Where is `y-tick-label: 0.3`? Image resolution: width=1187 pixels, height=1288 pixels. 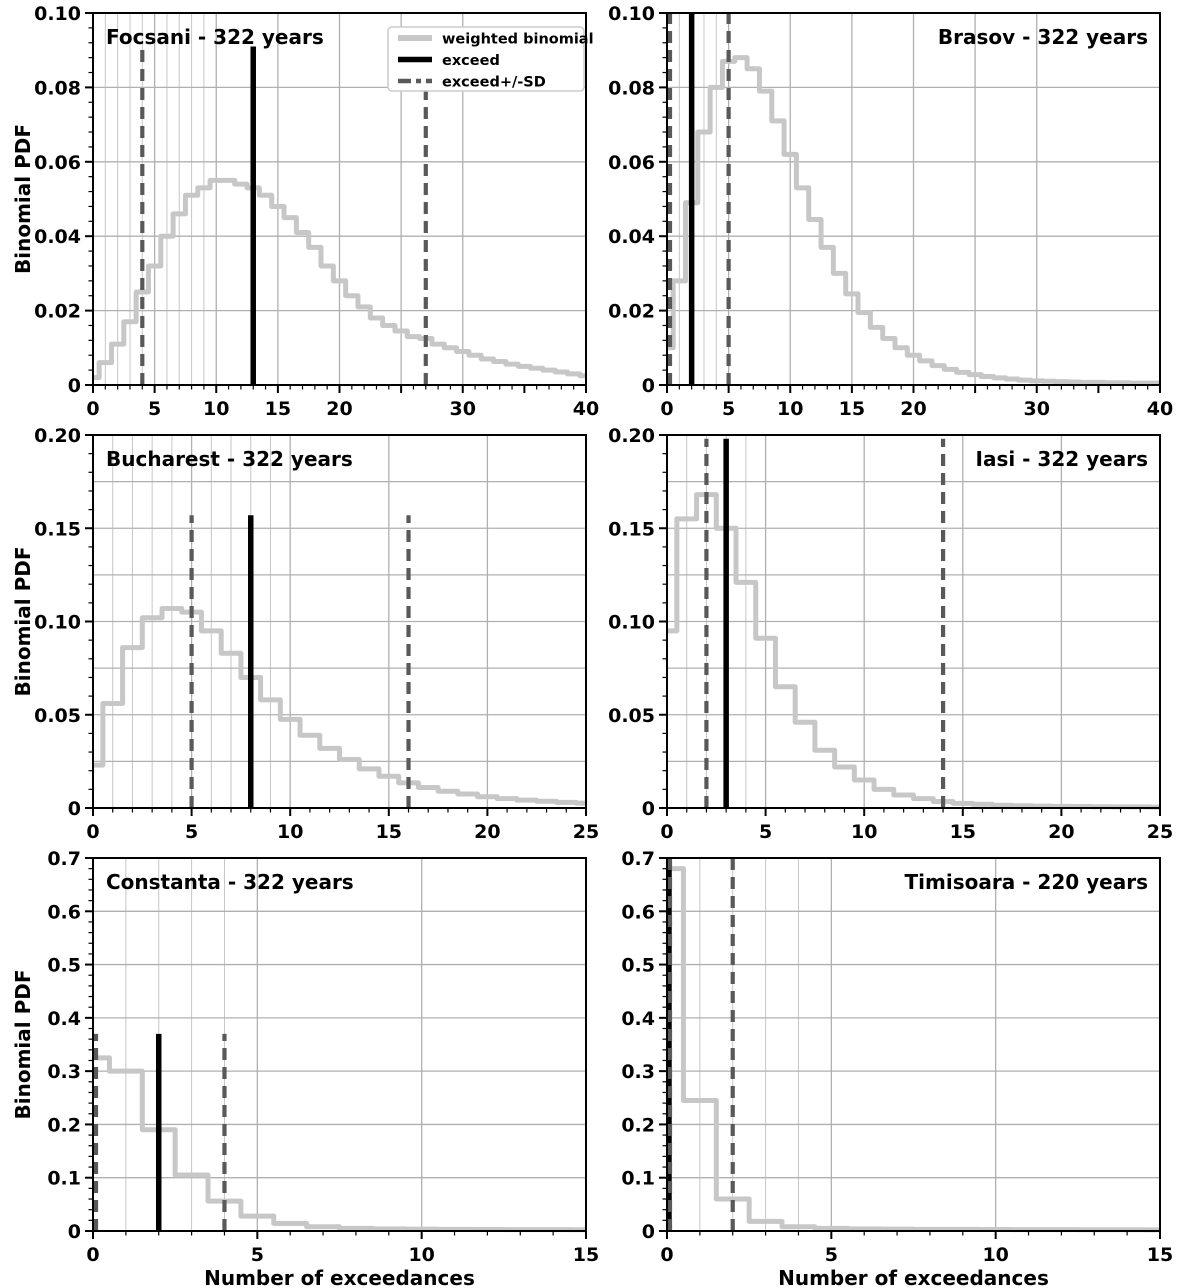 y-tick-label: 0.3 is located at coordinates (64, 1072).